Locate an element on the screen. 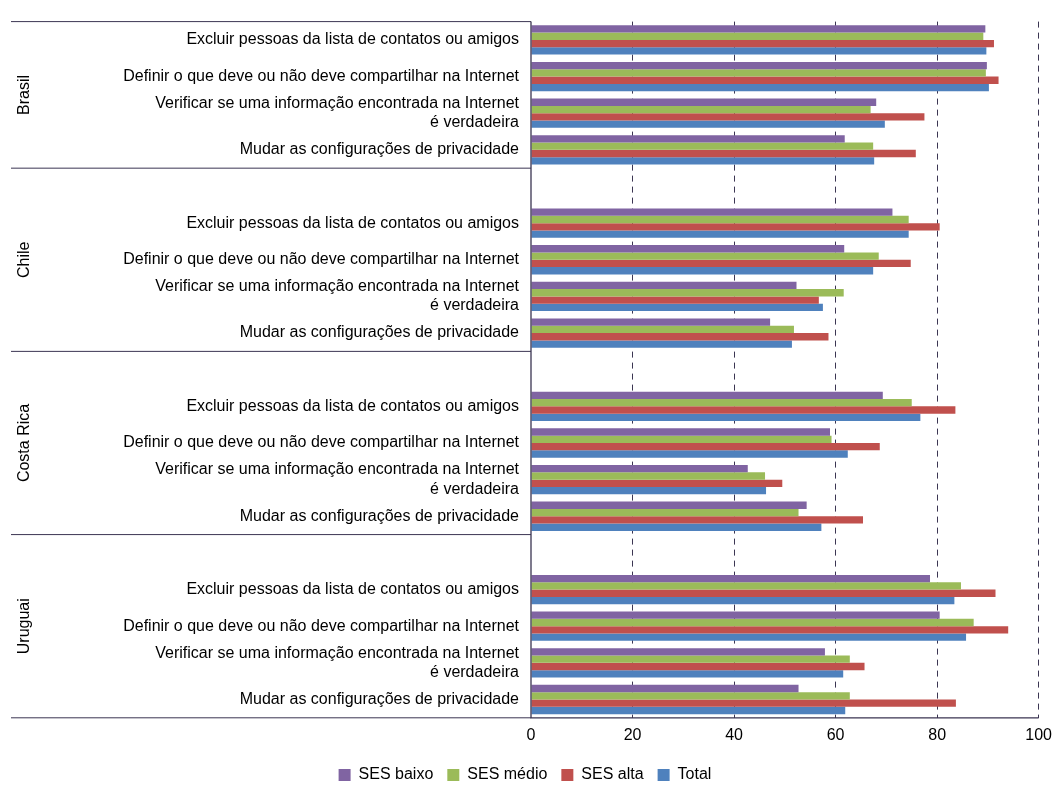  x-tick-label: 20 is located at coordinates (632, 734).